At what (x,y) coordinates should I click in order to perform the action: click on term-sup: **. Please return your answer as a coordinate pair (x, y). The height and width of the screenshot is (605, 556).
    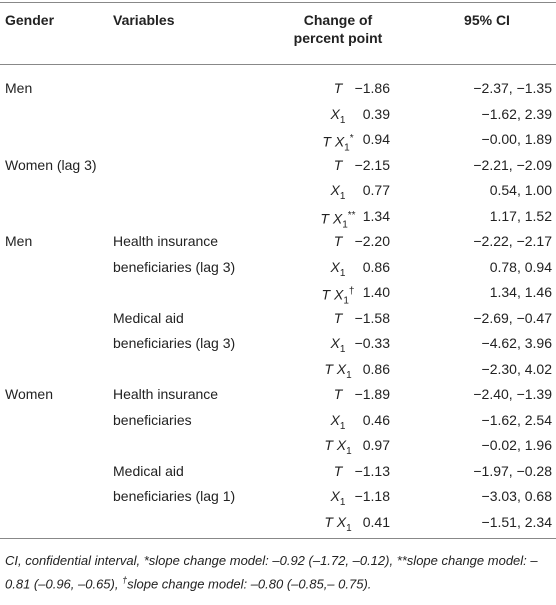
    Looking at the image, I should click on (351, 215).